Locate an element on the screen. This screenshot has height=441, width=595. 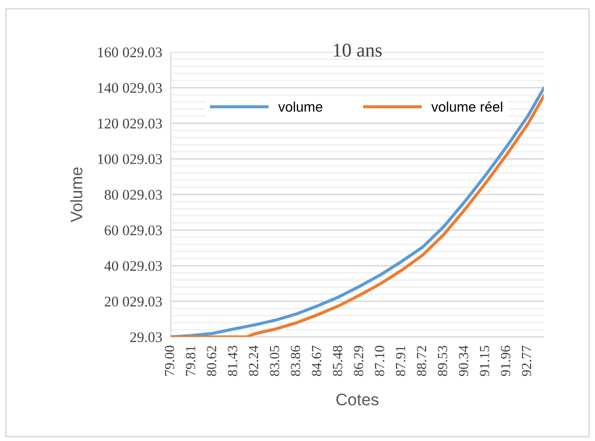
y-tick-label: 140 029.03 is located at coordinates (130, 88).